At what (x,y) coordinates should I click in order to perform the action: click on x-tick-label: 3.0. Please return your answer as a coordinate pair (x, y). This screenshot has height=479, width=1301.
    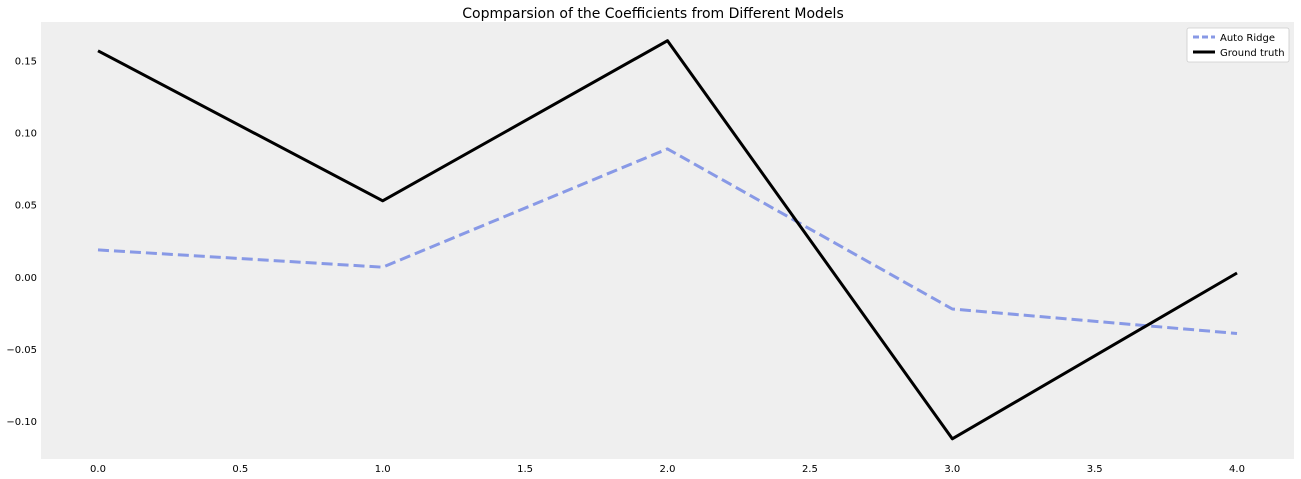
    Looking at the image, I should click on (952, 469).